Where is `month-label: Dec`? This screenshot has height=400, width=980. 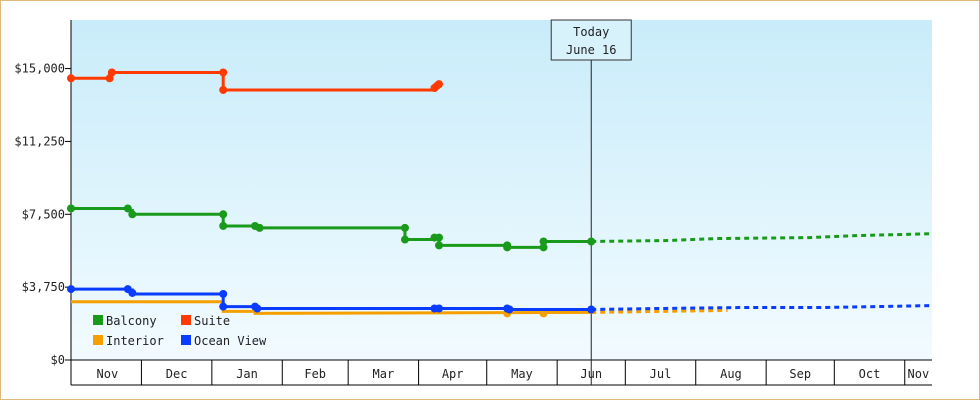
month-label: Dec is located at coordinates (177, 374).